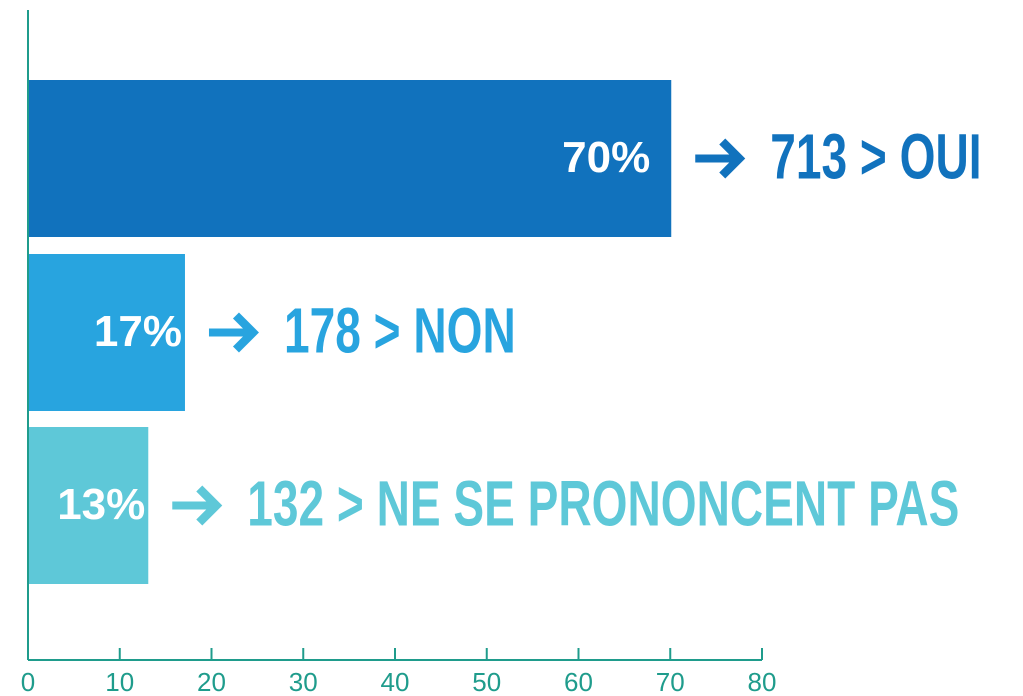 Image resolution: width=1023 pixels, height=696 pixels. What do you see at coordinates (138, 331) in the screenshot?
I see `data-label: 17%` at bounding box center [138, 331].